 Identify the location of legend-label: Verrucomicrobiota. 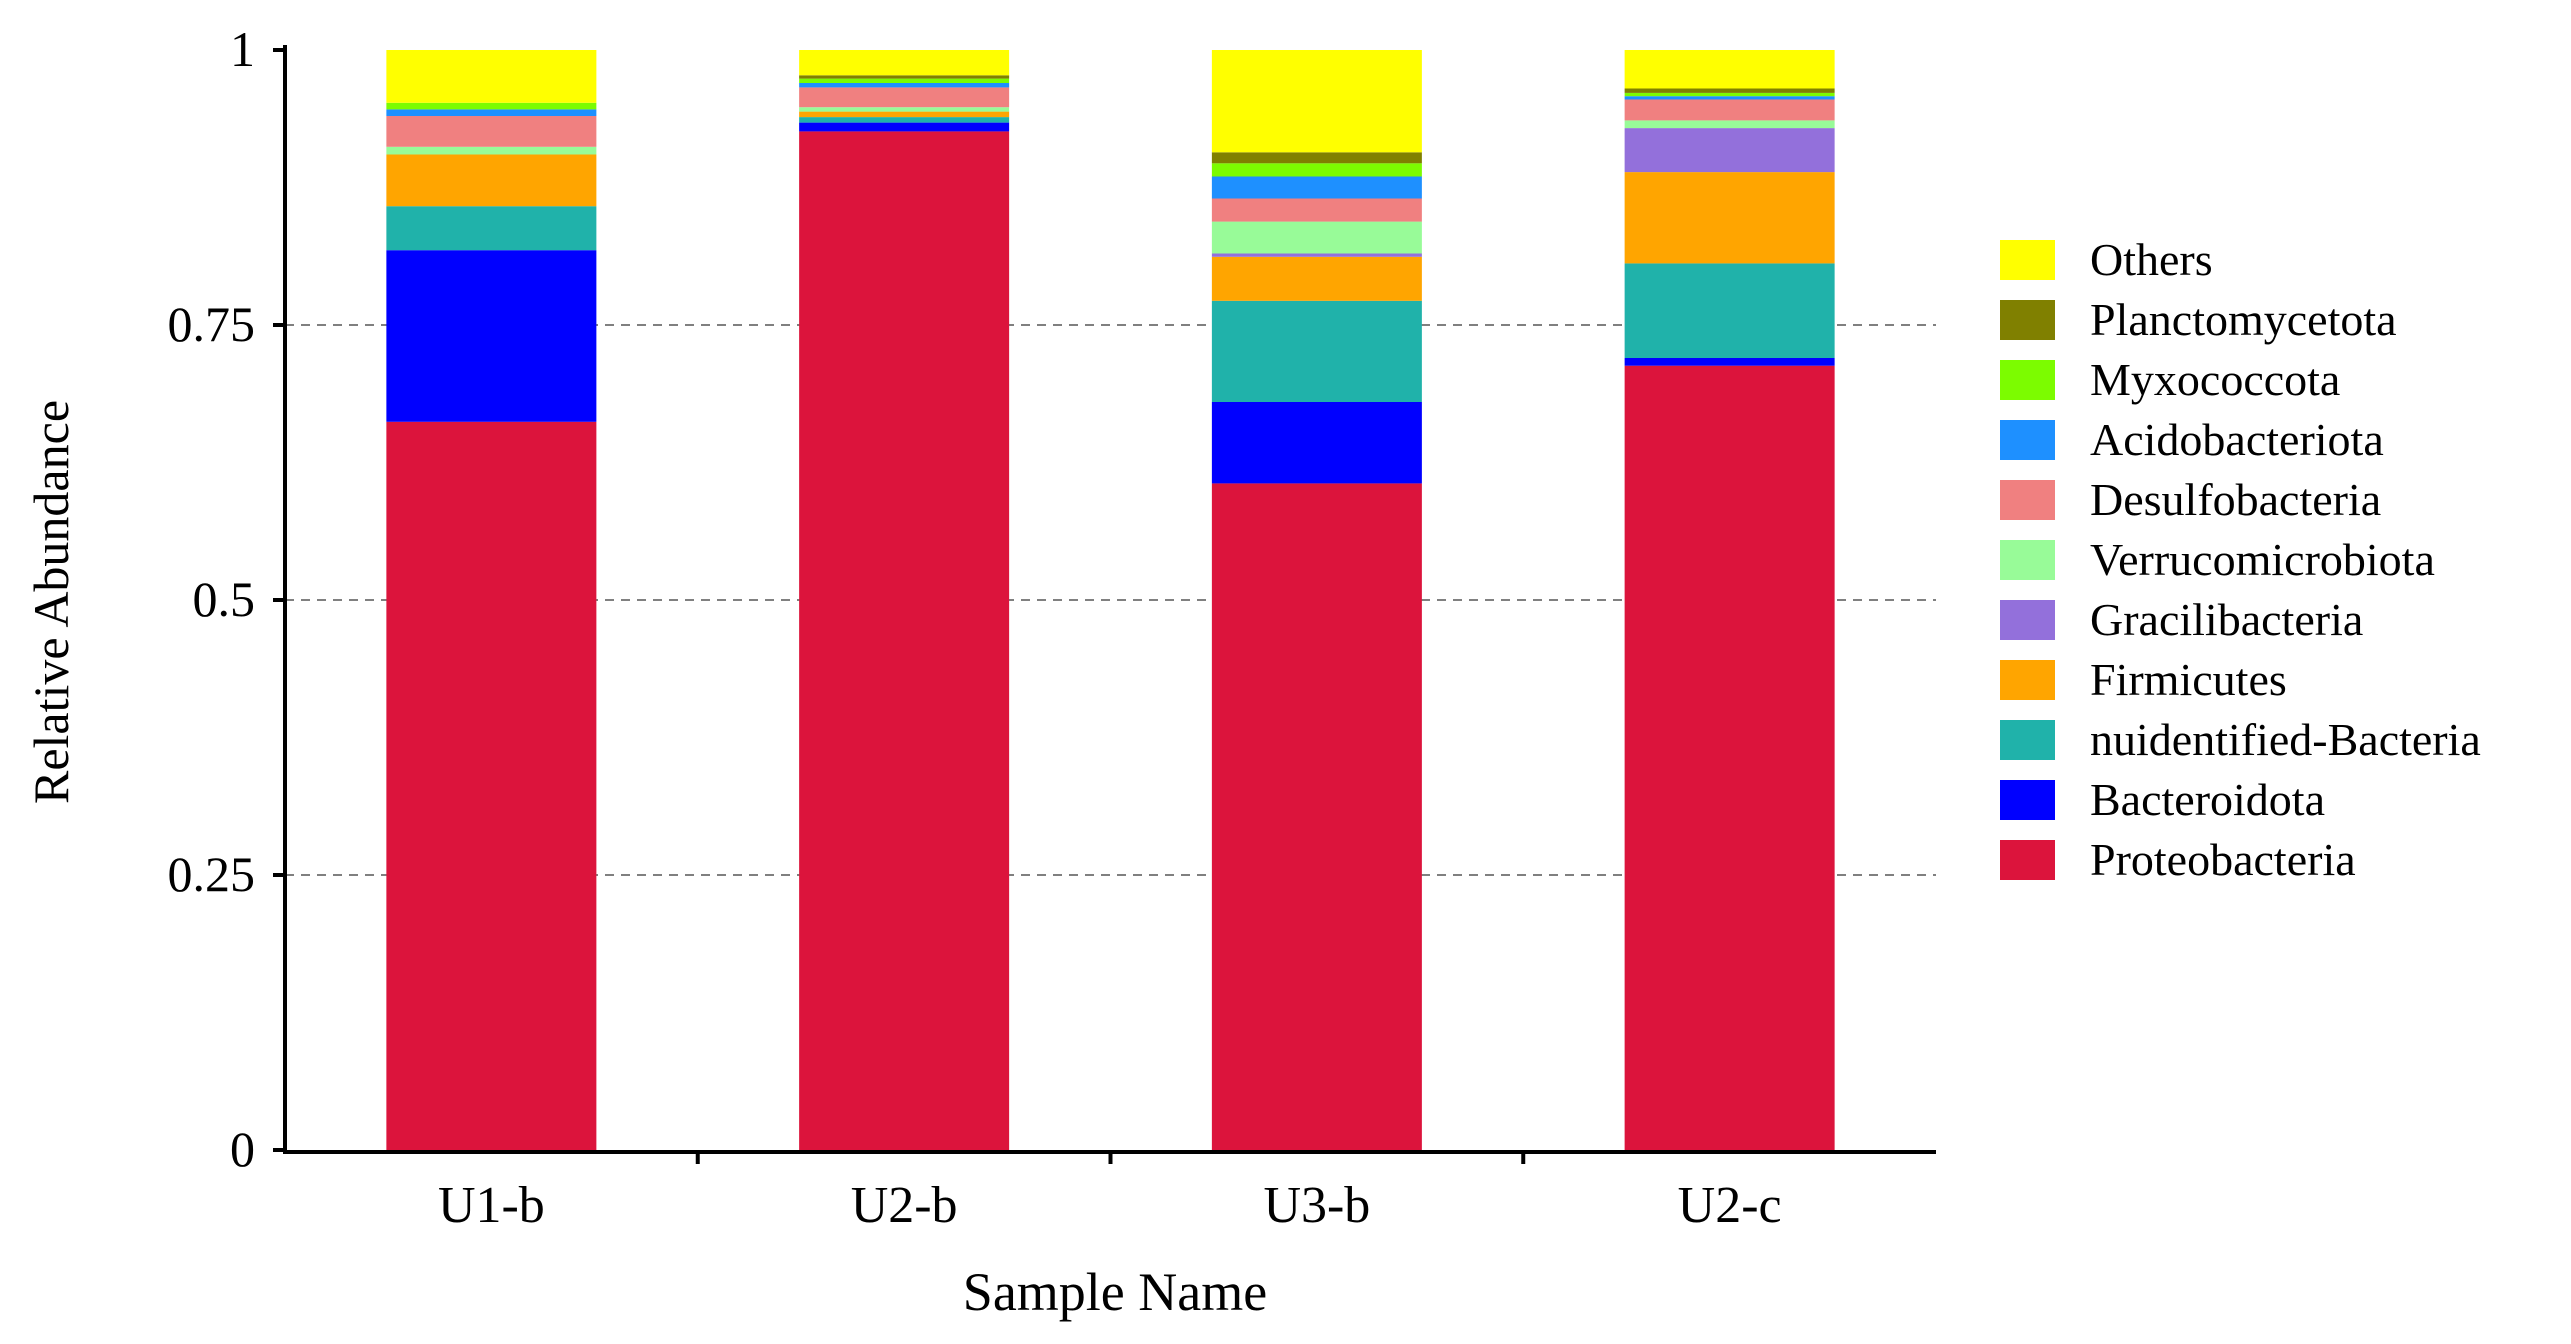
(2262, 559).